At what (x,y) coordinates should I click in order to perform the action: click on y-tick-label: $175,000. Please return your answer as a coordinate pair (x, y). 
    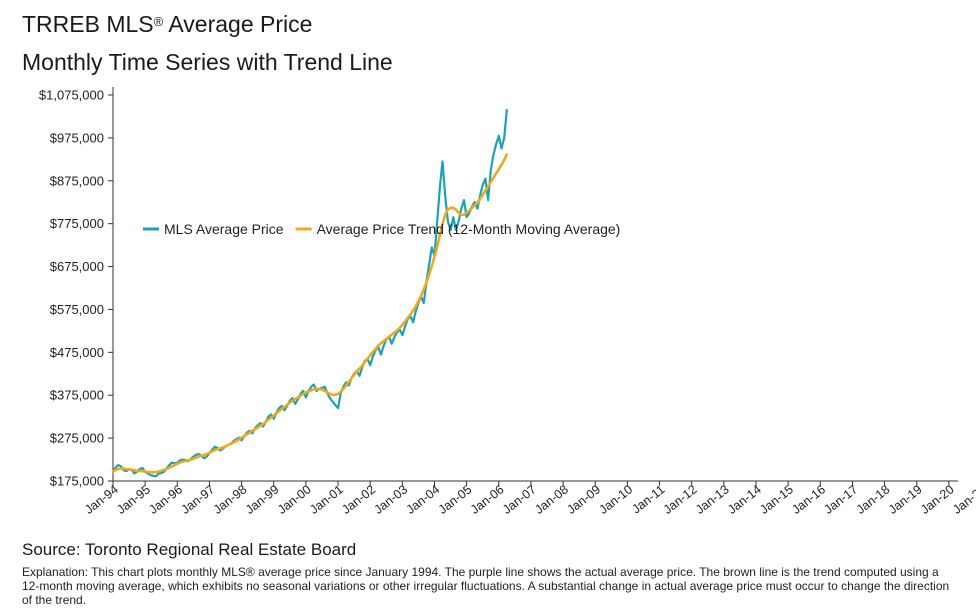
    Looking at the image, I should click on (77, 481).